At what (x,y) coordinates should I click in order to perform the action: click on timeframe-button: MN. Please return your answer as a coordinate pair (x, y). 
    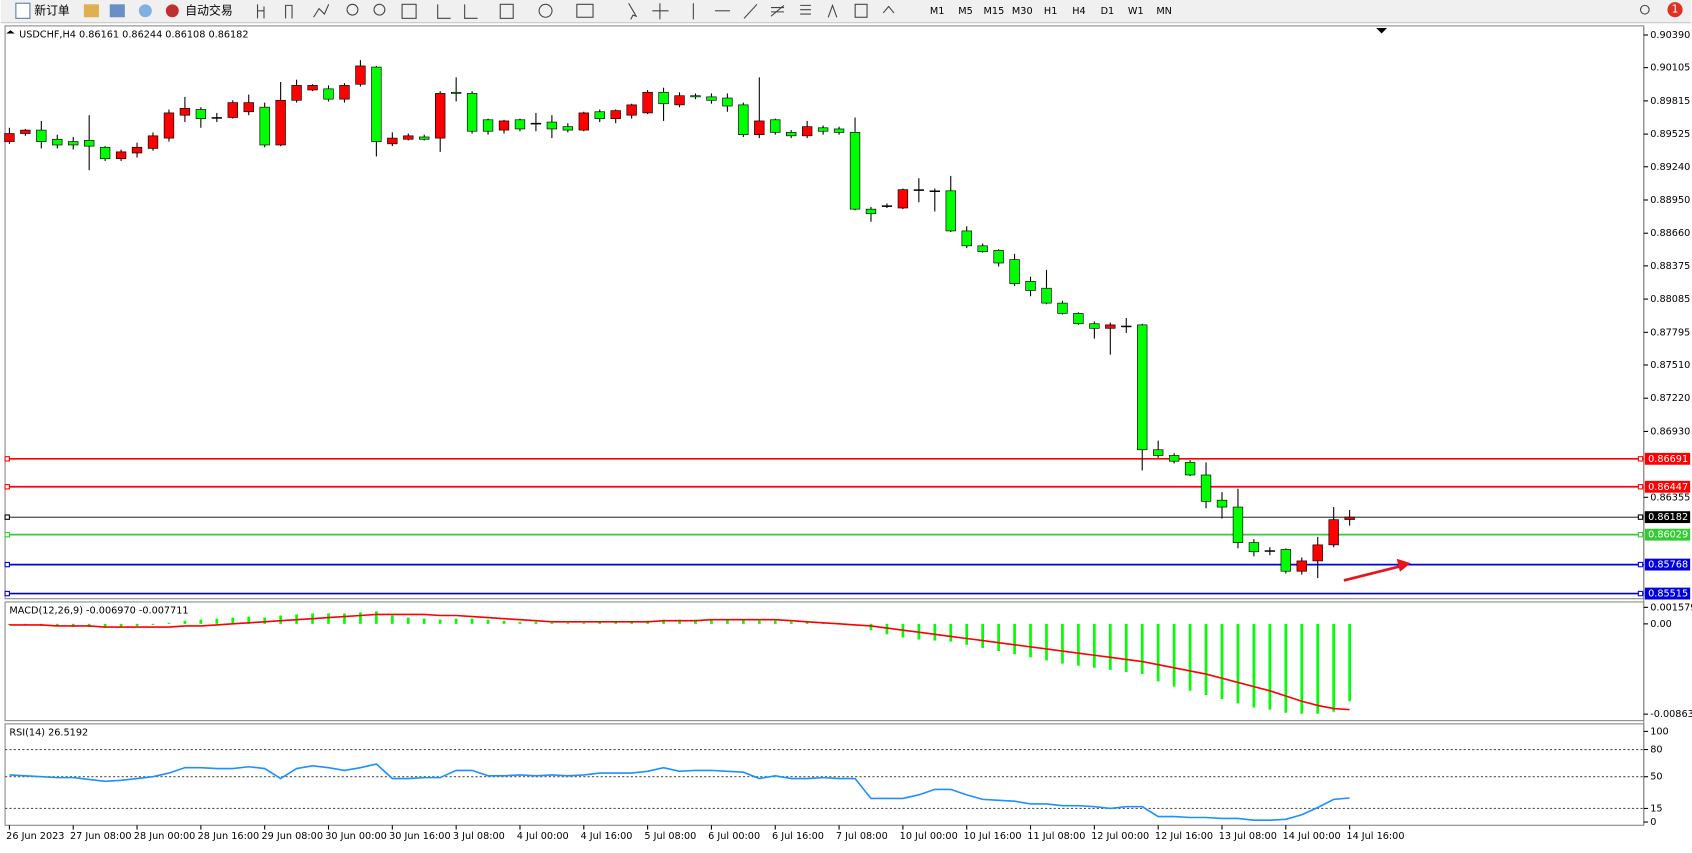
    Looking at the image, I should click on (1164, 11).